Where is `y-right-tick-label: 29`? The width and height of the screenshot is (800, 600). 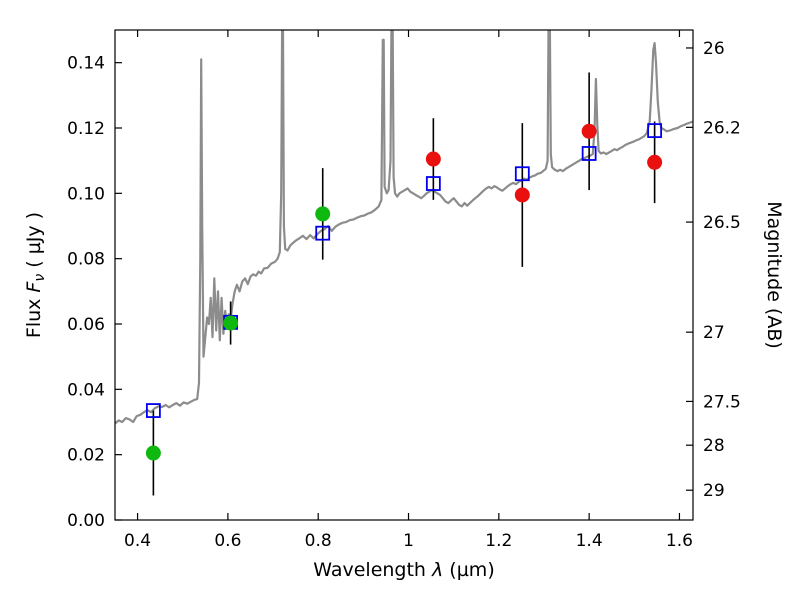 y-right-tick-label: 29 is located at coordinates (714, 491).